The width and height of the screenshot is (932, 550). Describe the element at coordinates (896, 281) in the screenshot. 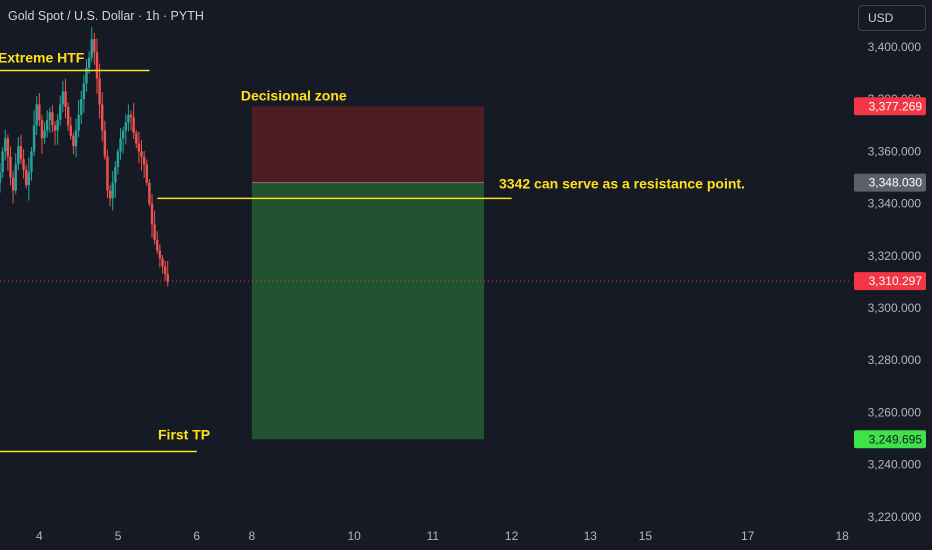

I see `price-badge-label: 3,310.297` at that location.